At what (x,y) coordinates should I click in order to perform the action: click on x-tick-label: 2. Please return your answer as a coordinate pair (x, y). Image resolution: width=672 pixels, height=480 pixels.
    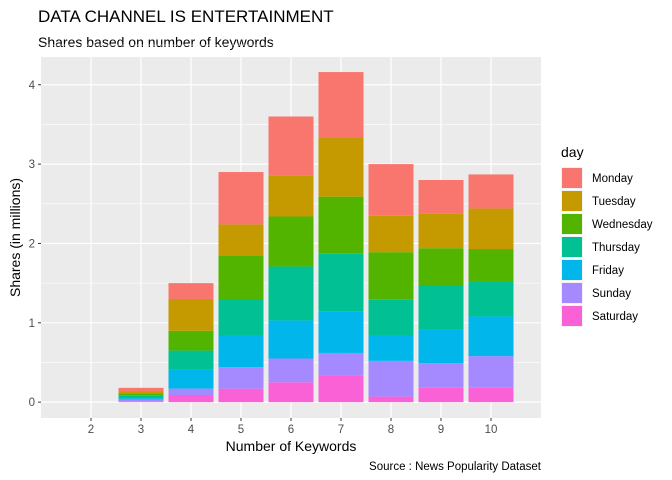
    Looking at the image, I should click on (91, 430).